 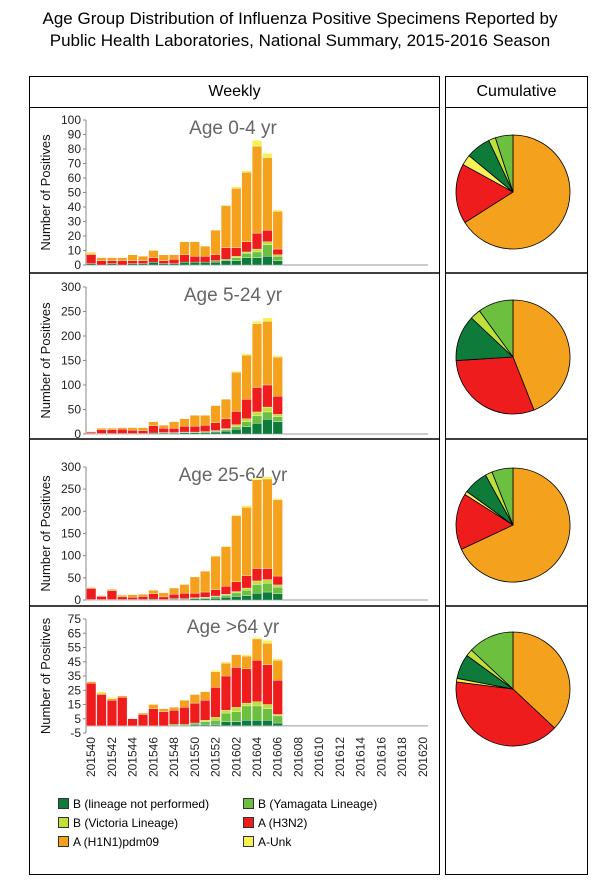 I want to click on y-tick-label: 30, so click(x=75, y=222).